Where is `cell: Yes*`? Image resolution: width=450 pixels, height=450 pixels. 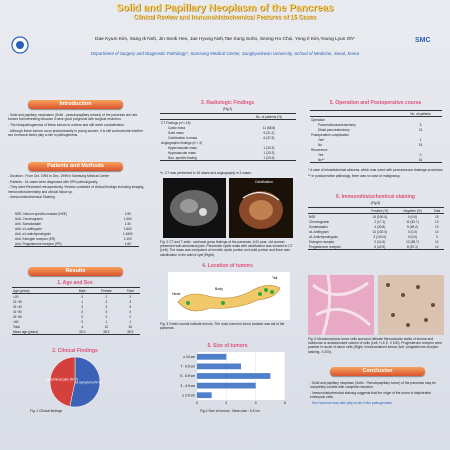
cell: Yes* is located at coordinates (321, 139).